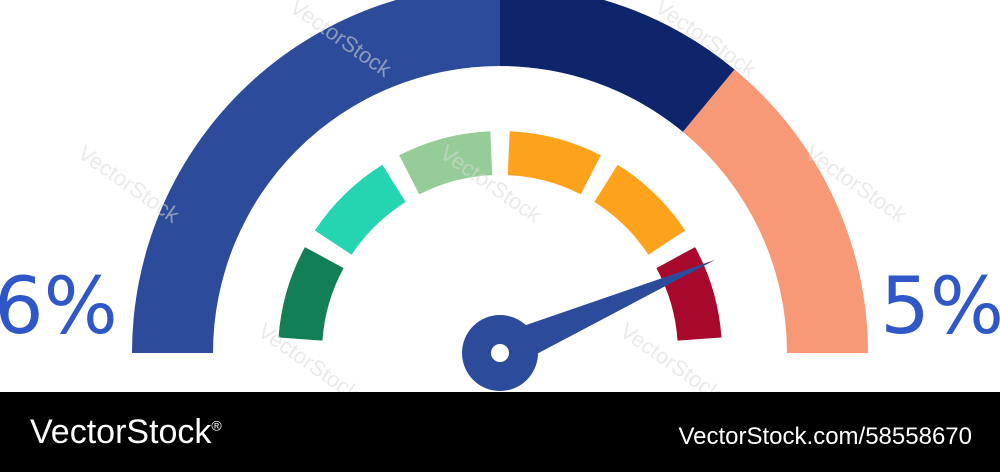 This screenshot has width=1000, height=472. Describe the element at coordinates (311, 294) in the screenshot. I see `inner-seg-dark-green` at that location.